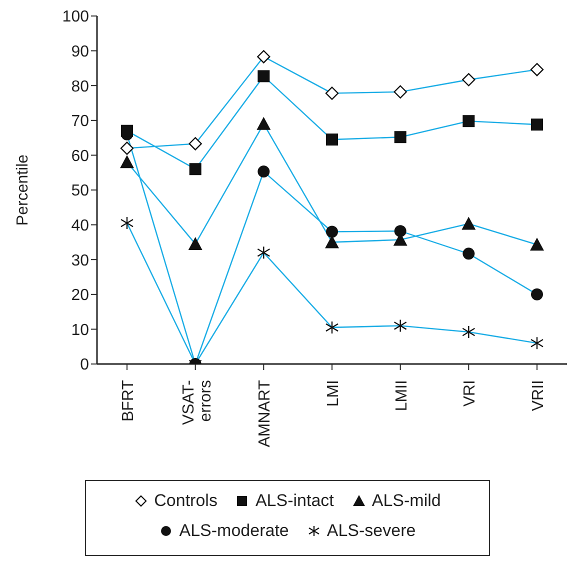 This screenshot has height=570, width=579. What do you see at coordinates (80, 87) in the screenshot?
I see `y-tick-label: 80` at bounding box center [80, 87].